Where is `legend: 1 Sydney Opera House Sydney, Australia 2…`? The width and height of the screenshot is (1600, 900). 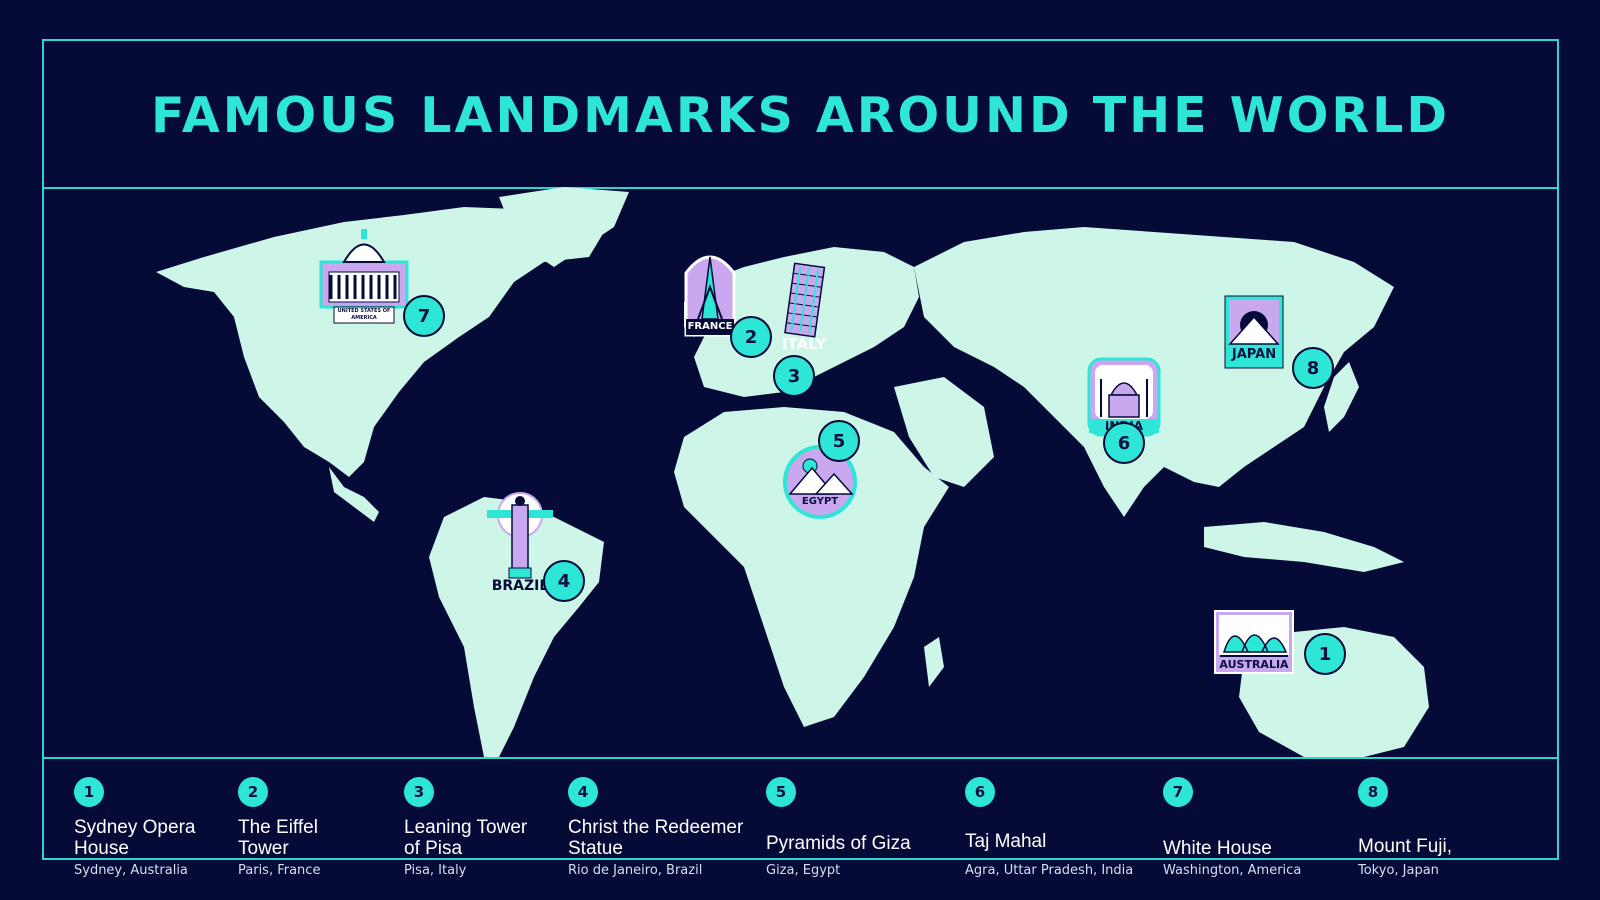
legend: 1 Sydney Opera House Sydney, Australia 2… is located at coordinates (800, 818).